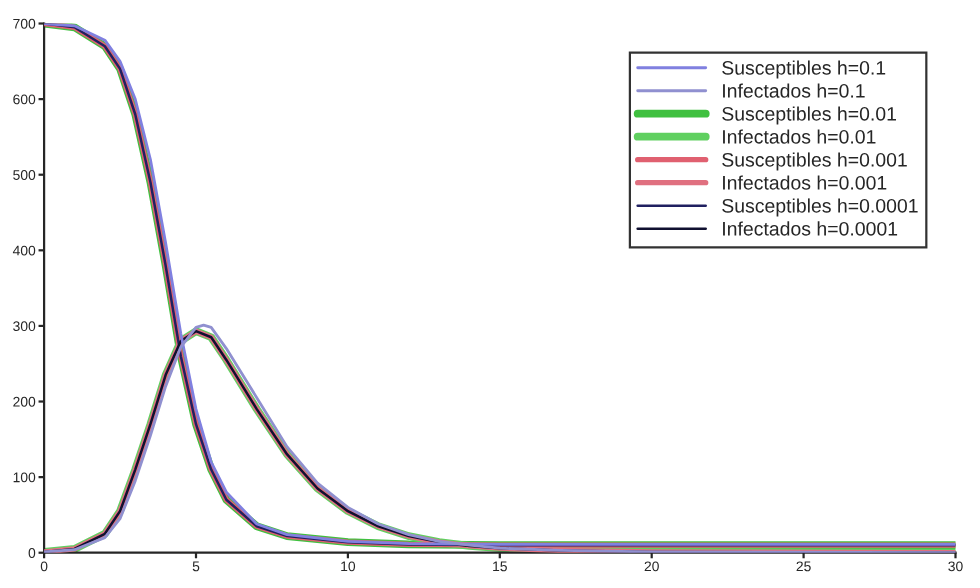 The width and height of the screenshot is (980, 588). What do you see at coordinates (809, 115) in the screenshot?
I see `legend-label: Susceptibles h=0.01` at bounding box center [809, 115].